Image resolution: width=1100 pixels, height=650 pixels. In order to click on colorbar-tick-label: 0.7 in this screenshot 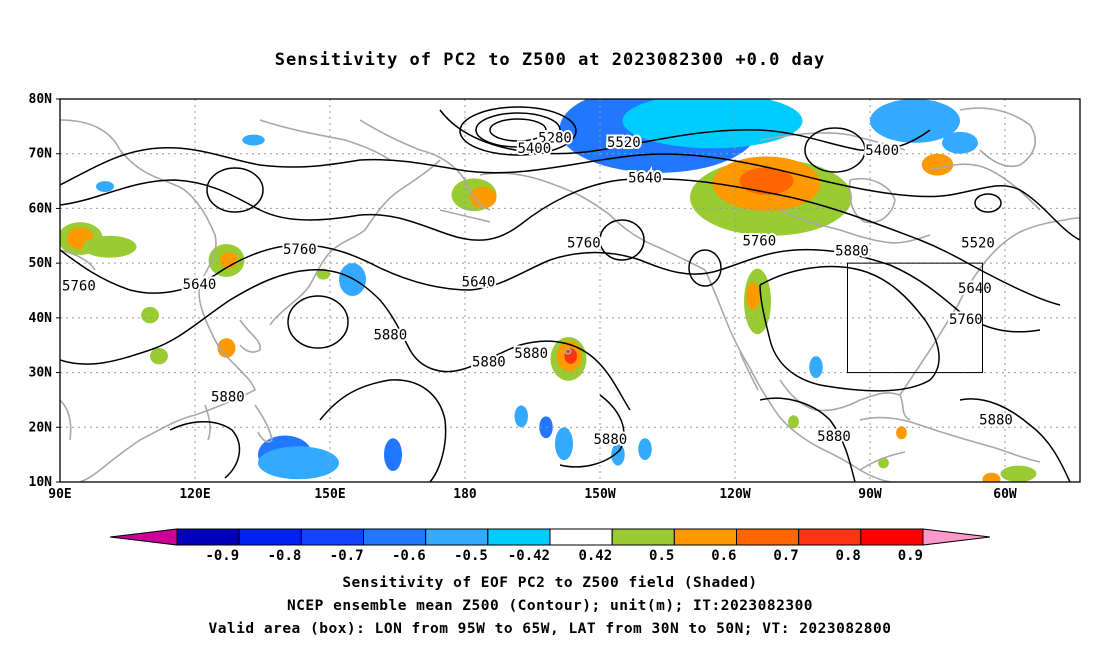, I will do `click(785, 556)`.